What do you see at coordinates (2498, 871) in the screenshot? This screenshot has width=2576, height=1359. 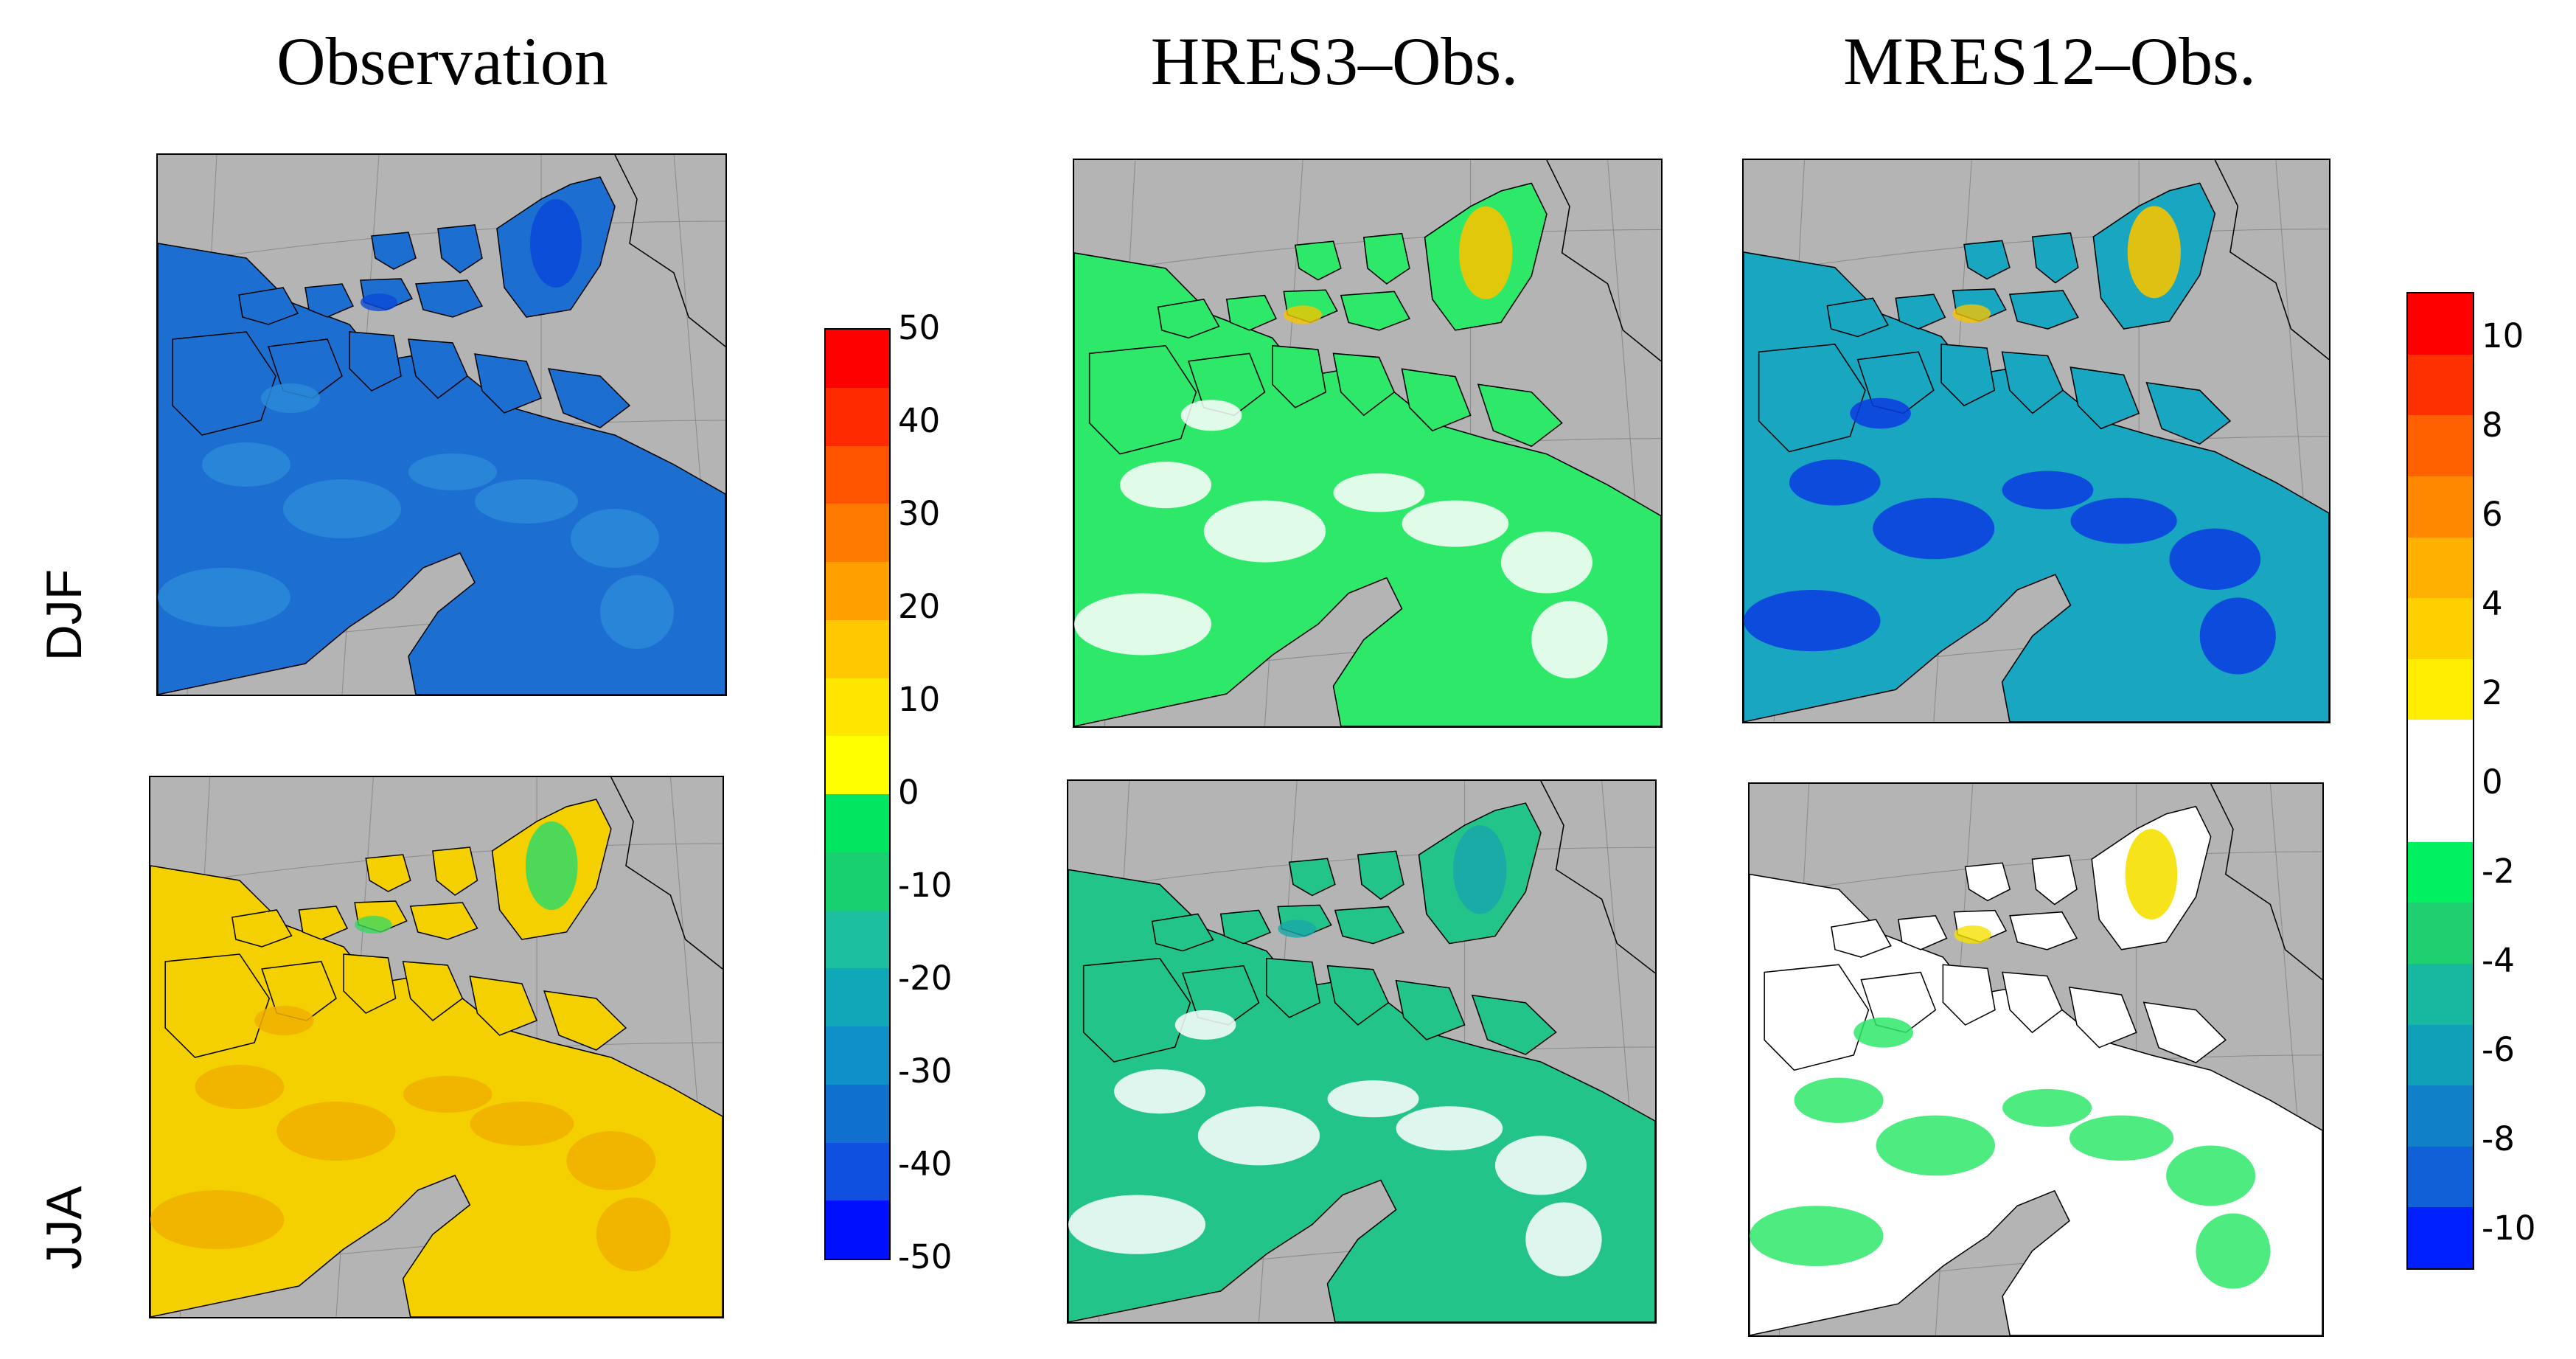 I see `colorbar-tick-label: -2` at bounding box center [2498, 871].